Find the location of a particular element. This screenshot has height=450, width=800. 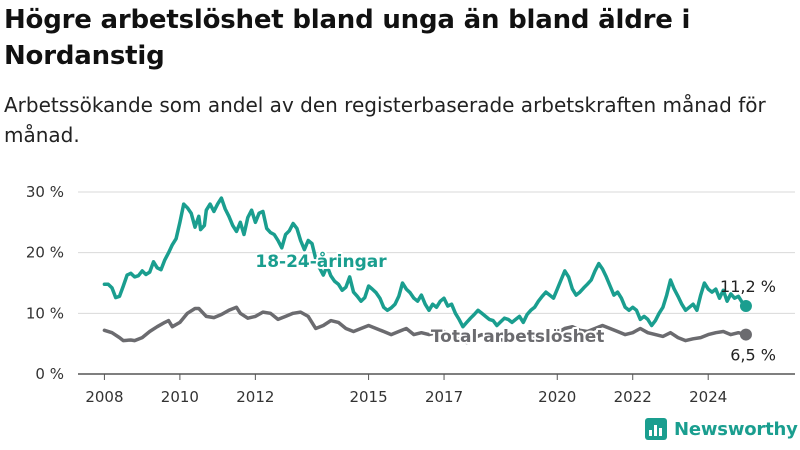

end-label-youth: 11,2 % is located at coordinates (748, 286).